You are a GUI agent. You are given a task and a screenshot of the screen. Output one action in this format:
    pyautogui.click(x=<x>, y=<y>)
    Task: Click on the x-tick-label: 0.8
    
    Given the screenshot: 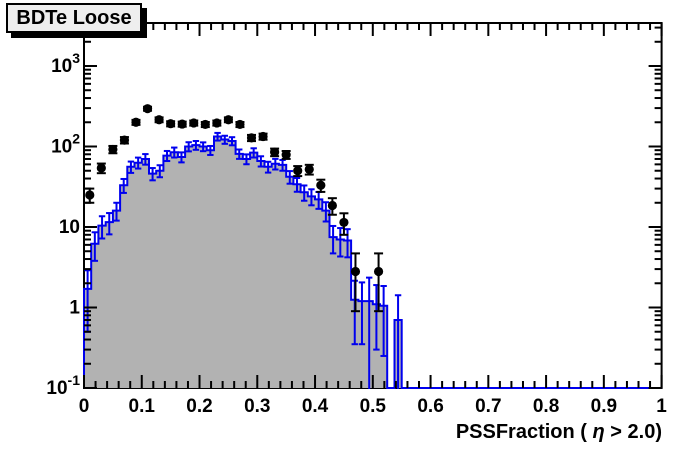 What is the action you would take?
    pyautogui.click(x=546, y=406)
    